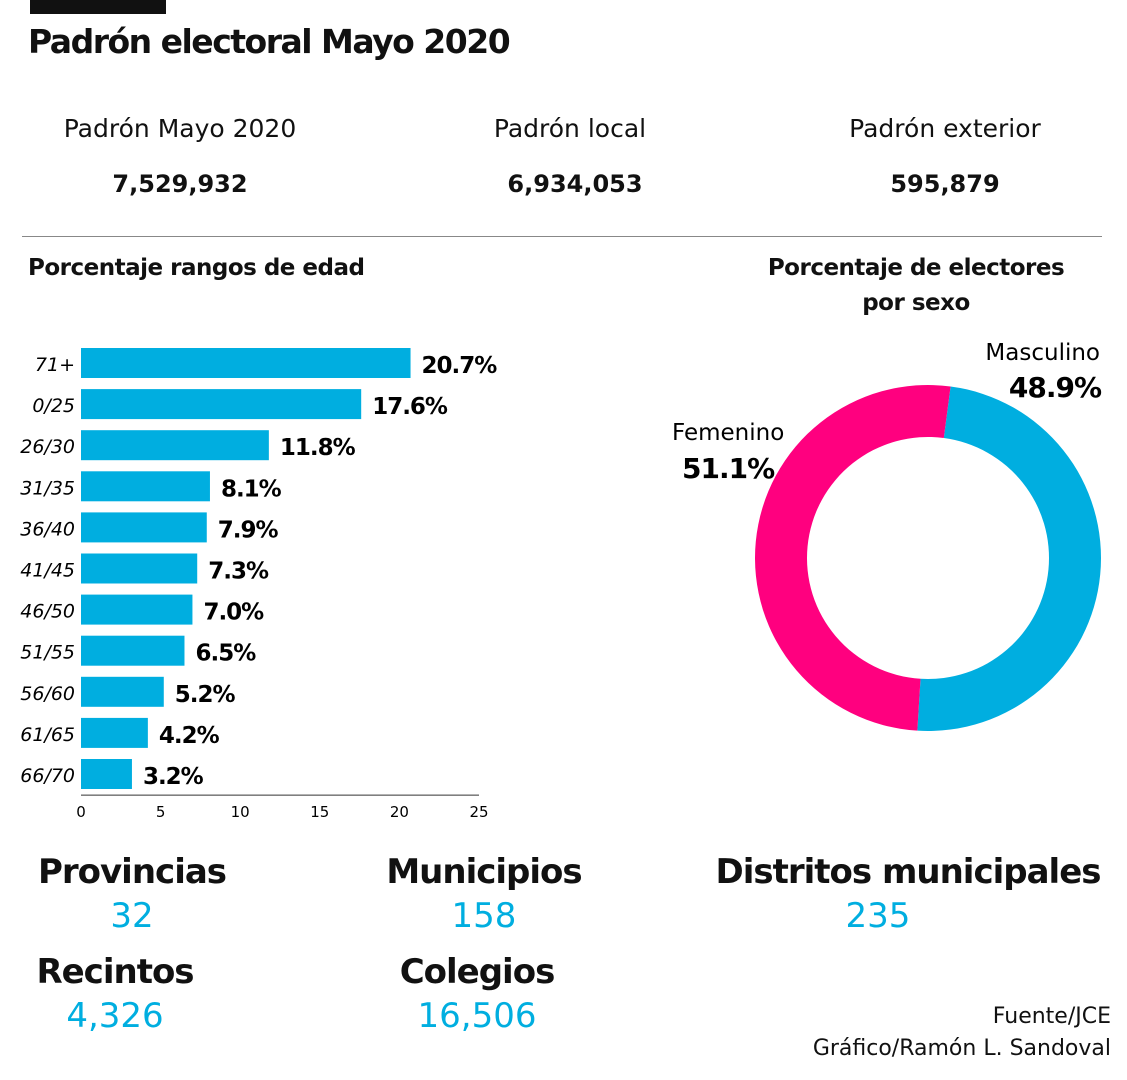 The image size is (1127, 1080). What do you see at coordinates (144, 527) in the screenshot?
I see `bar-36/40` at bounding box center [144, 527].